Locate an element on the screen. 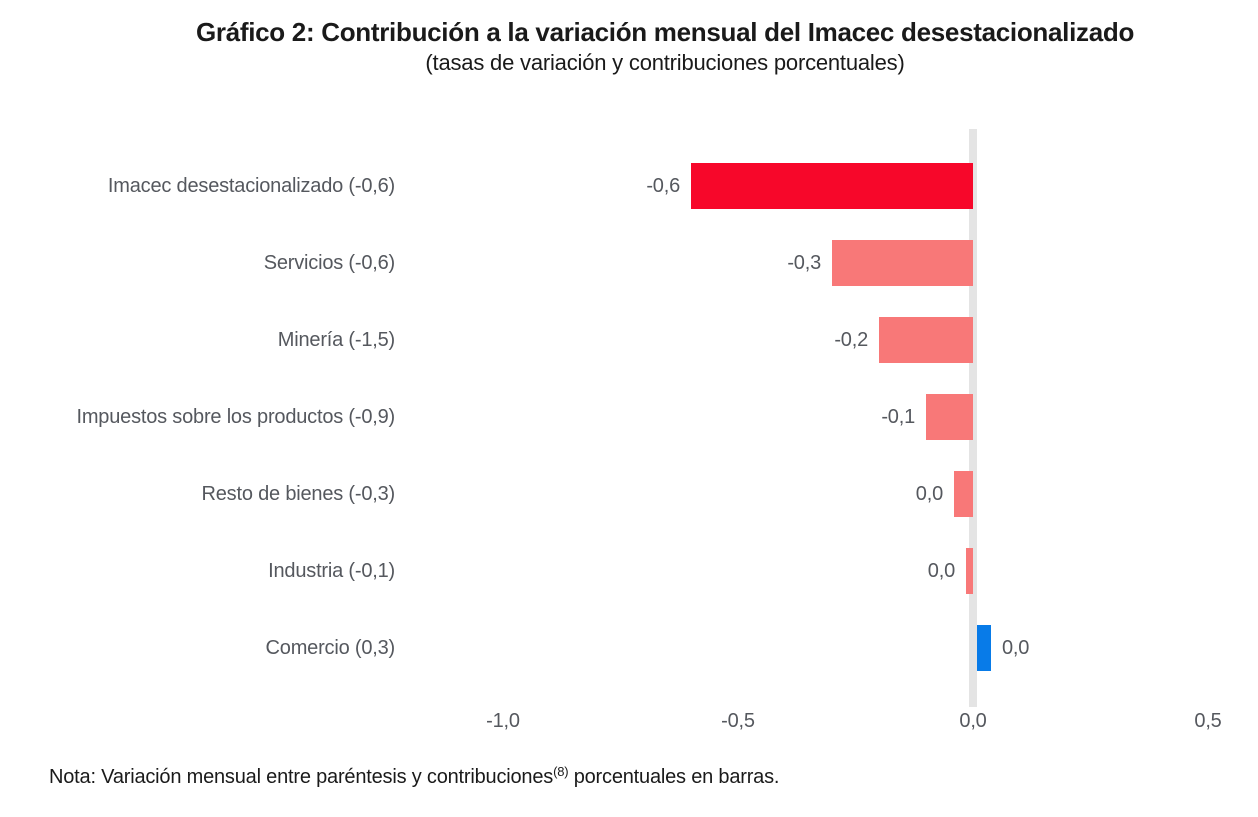  category-label: Minería (-1,5) is located at coordinates (336, 340).